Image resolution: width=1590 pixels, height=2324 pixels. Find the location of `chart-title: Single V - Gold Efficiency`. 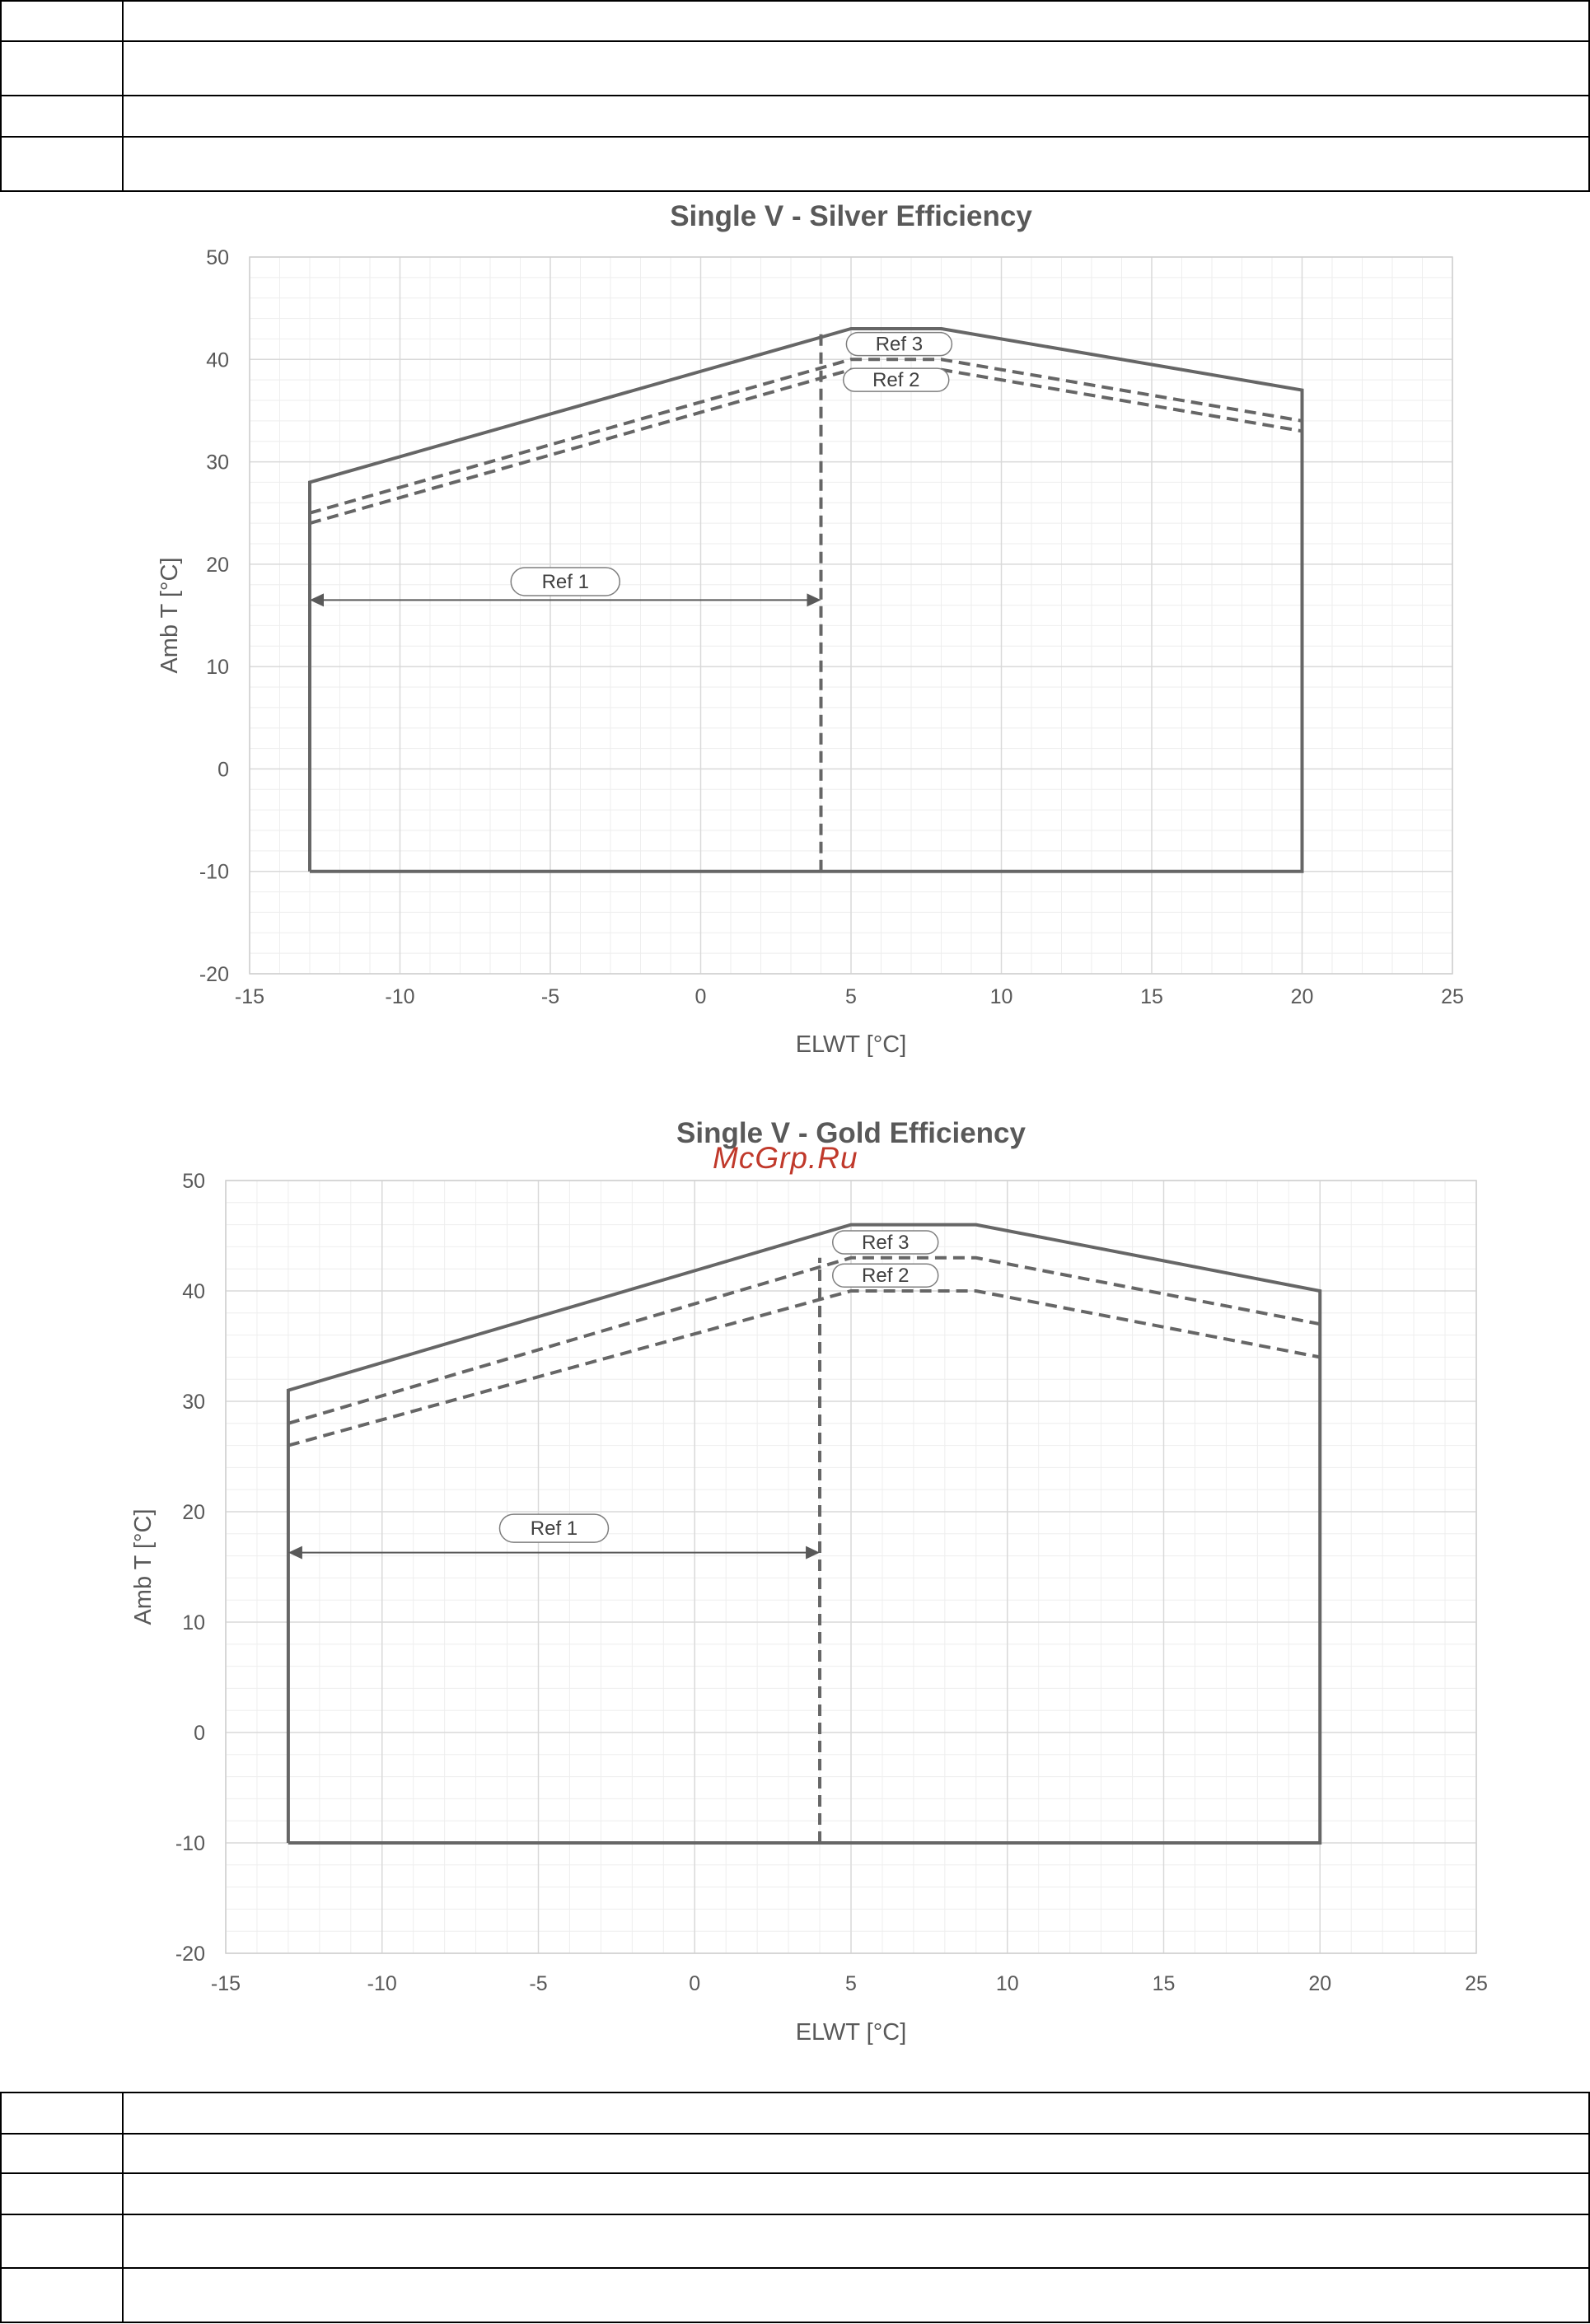

chart-title: Single V - Gold Efficiency is located at coordinates (851, 1133).